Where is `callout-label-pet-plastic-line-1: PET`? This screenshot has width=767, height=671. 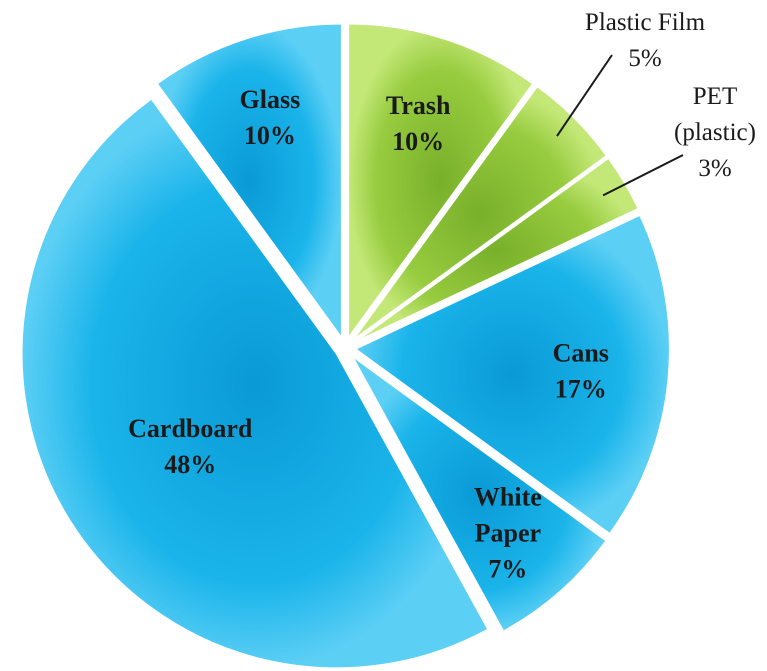 callout-label-pet-plastic-line-1: PET is located at coordinates (715, 96).